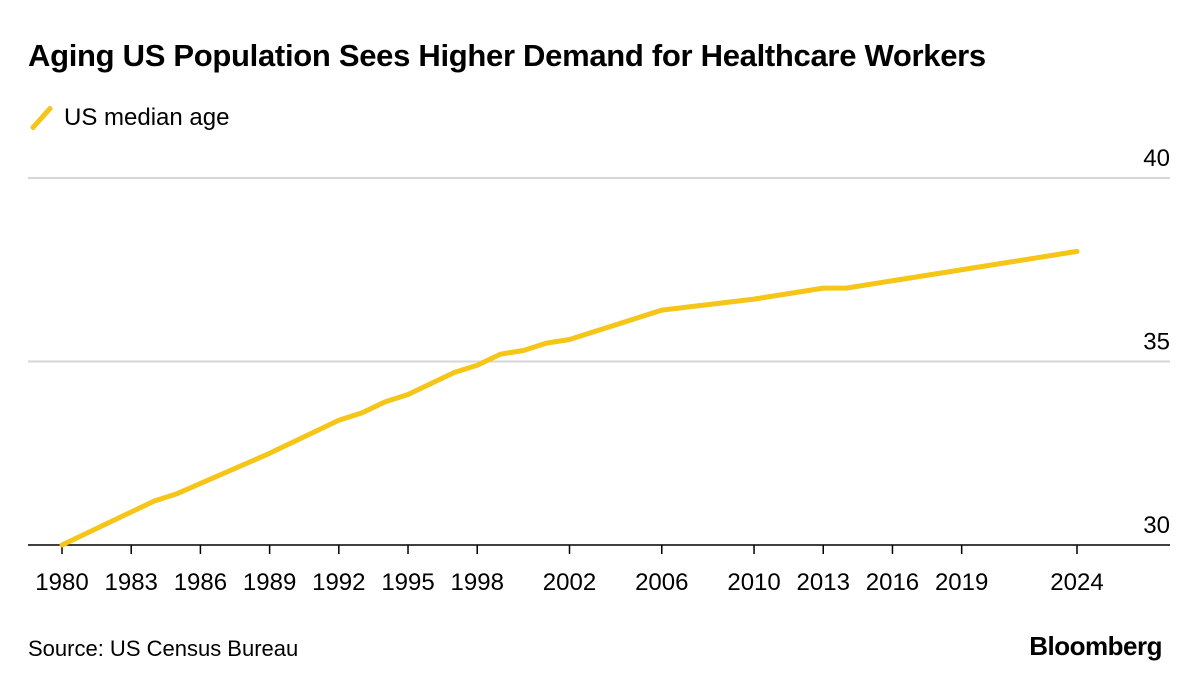 Image resolution: width=1200 pixels, height=689 pixels. What do you see at coordinates (131, 582) in the screenshot?
I see `x-tick-label: 1983` at bounding box center [131, 582].